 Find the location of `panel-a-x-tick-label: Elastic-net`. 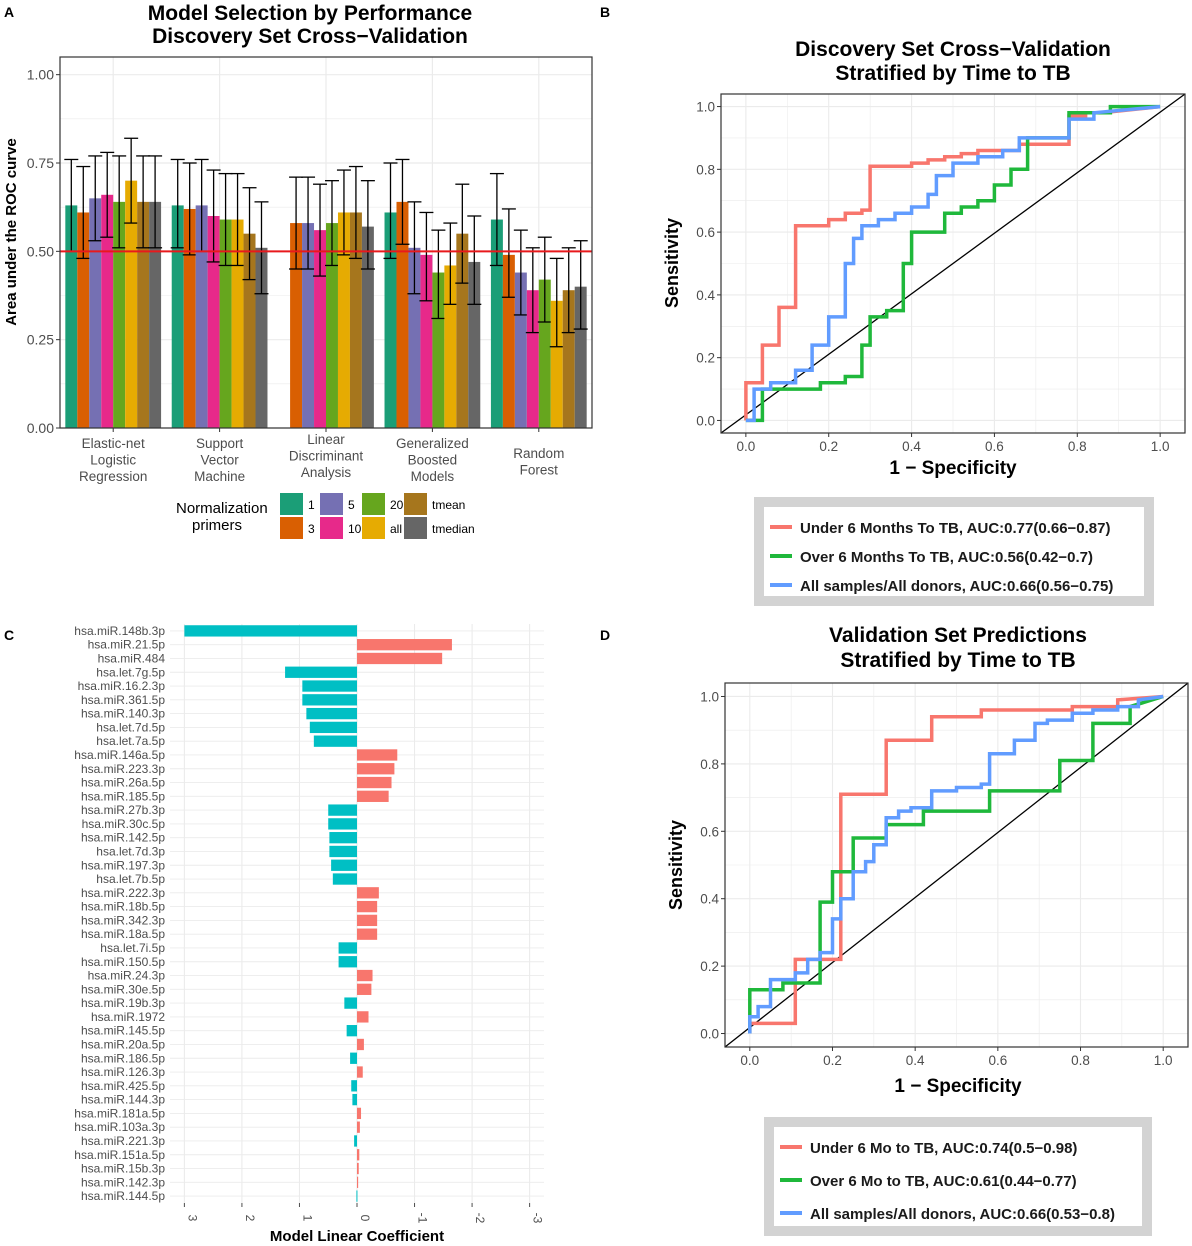

panel-a-x-tick-label: Elastic-net is located at coordinates (113, 443).